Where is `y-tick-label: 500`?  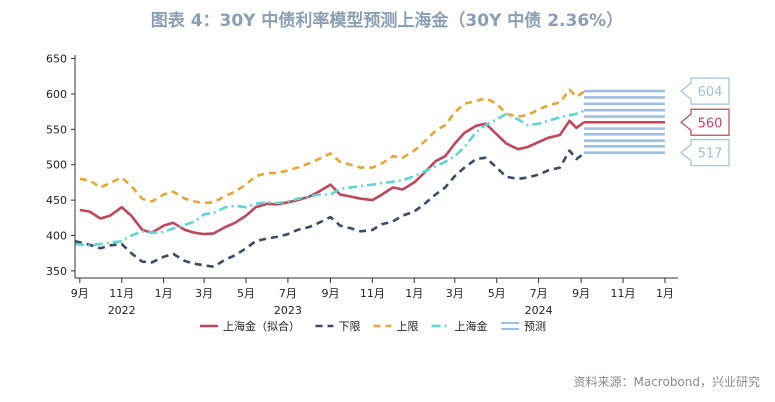 y-tick-label: 500 is located at coordinates (56, 165).